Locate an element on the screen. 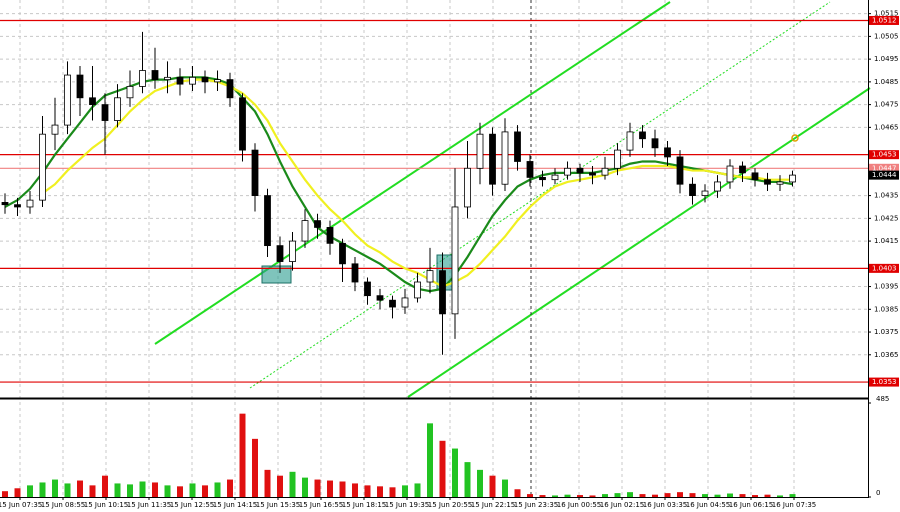 The image size is (900, 512). x-tick-label: 16 Jun 00:55 is located at coordinates (579, 505).